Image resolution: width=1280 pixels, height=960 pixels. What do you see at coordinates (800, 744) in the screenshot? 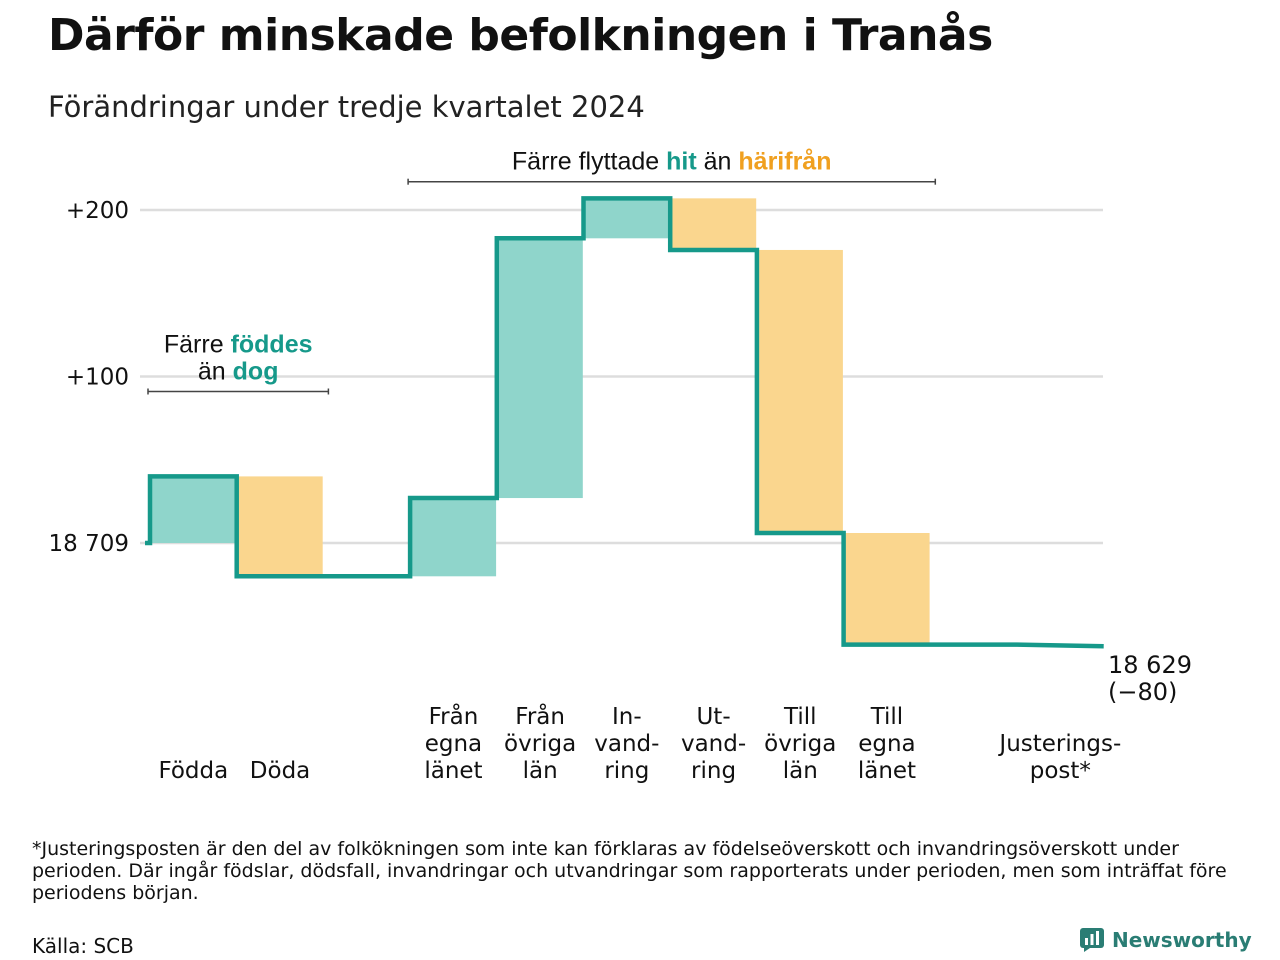
I see `category-label: Till övriga län` at bounding box center [800, 744].